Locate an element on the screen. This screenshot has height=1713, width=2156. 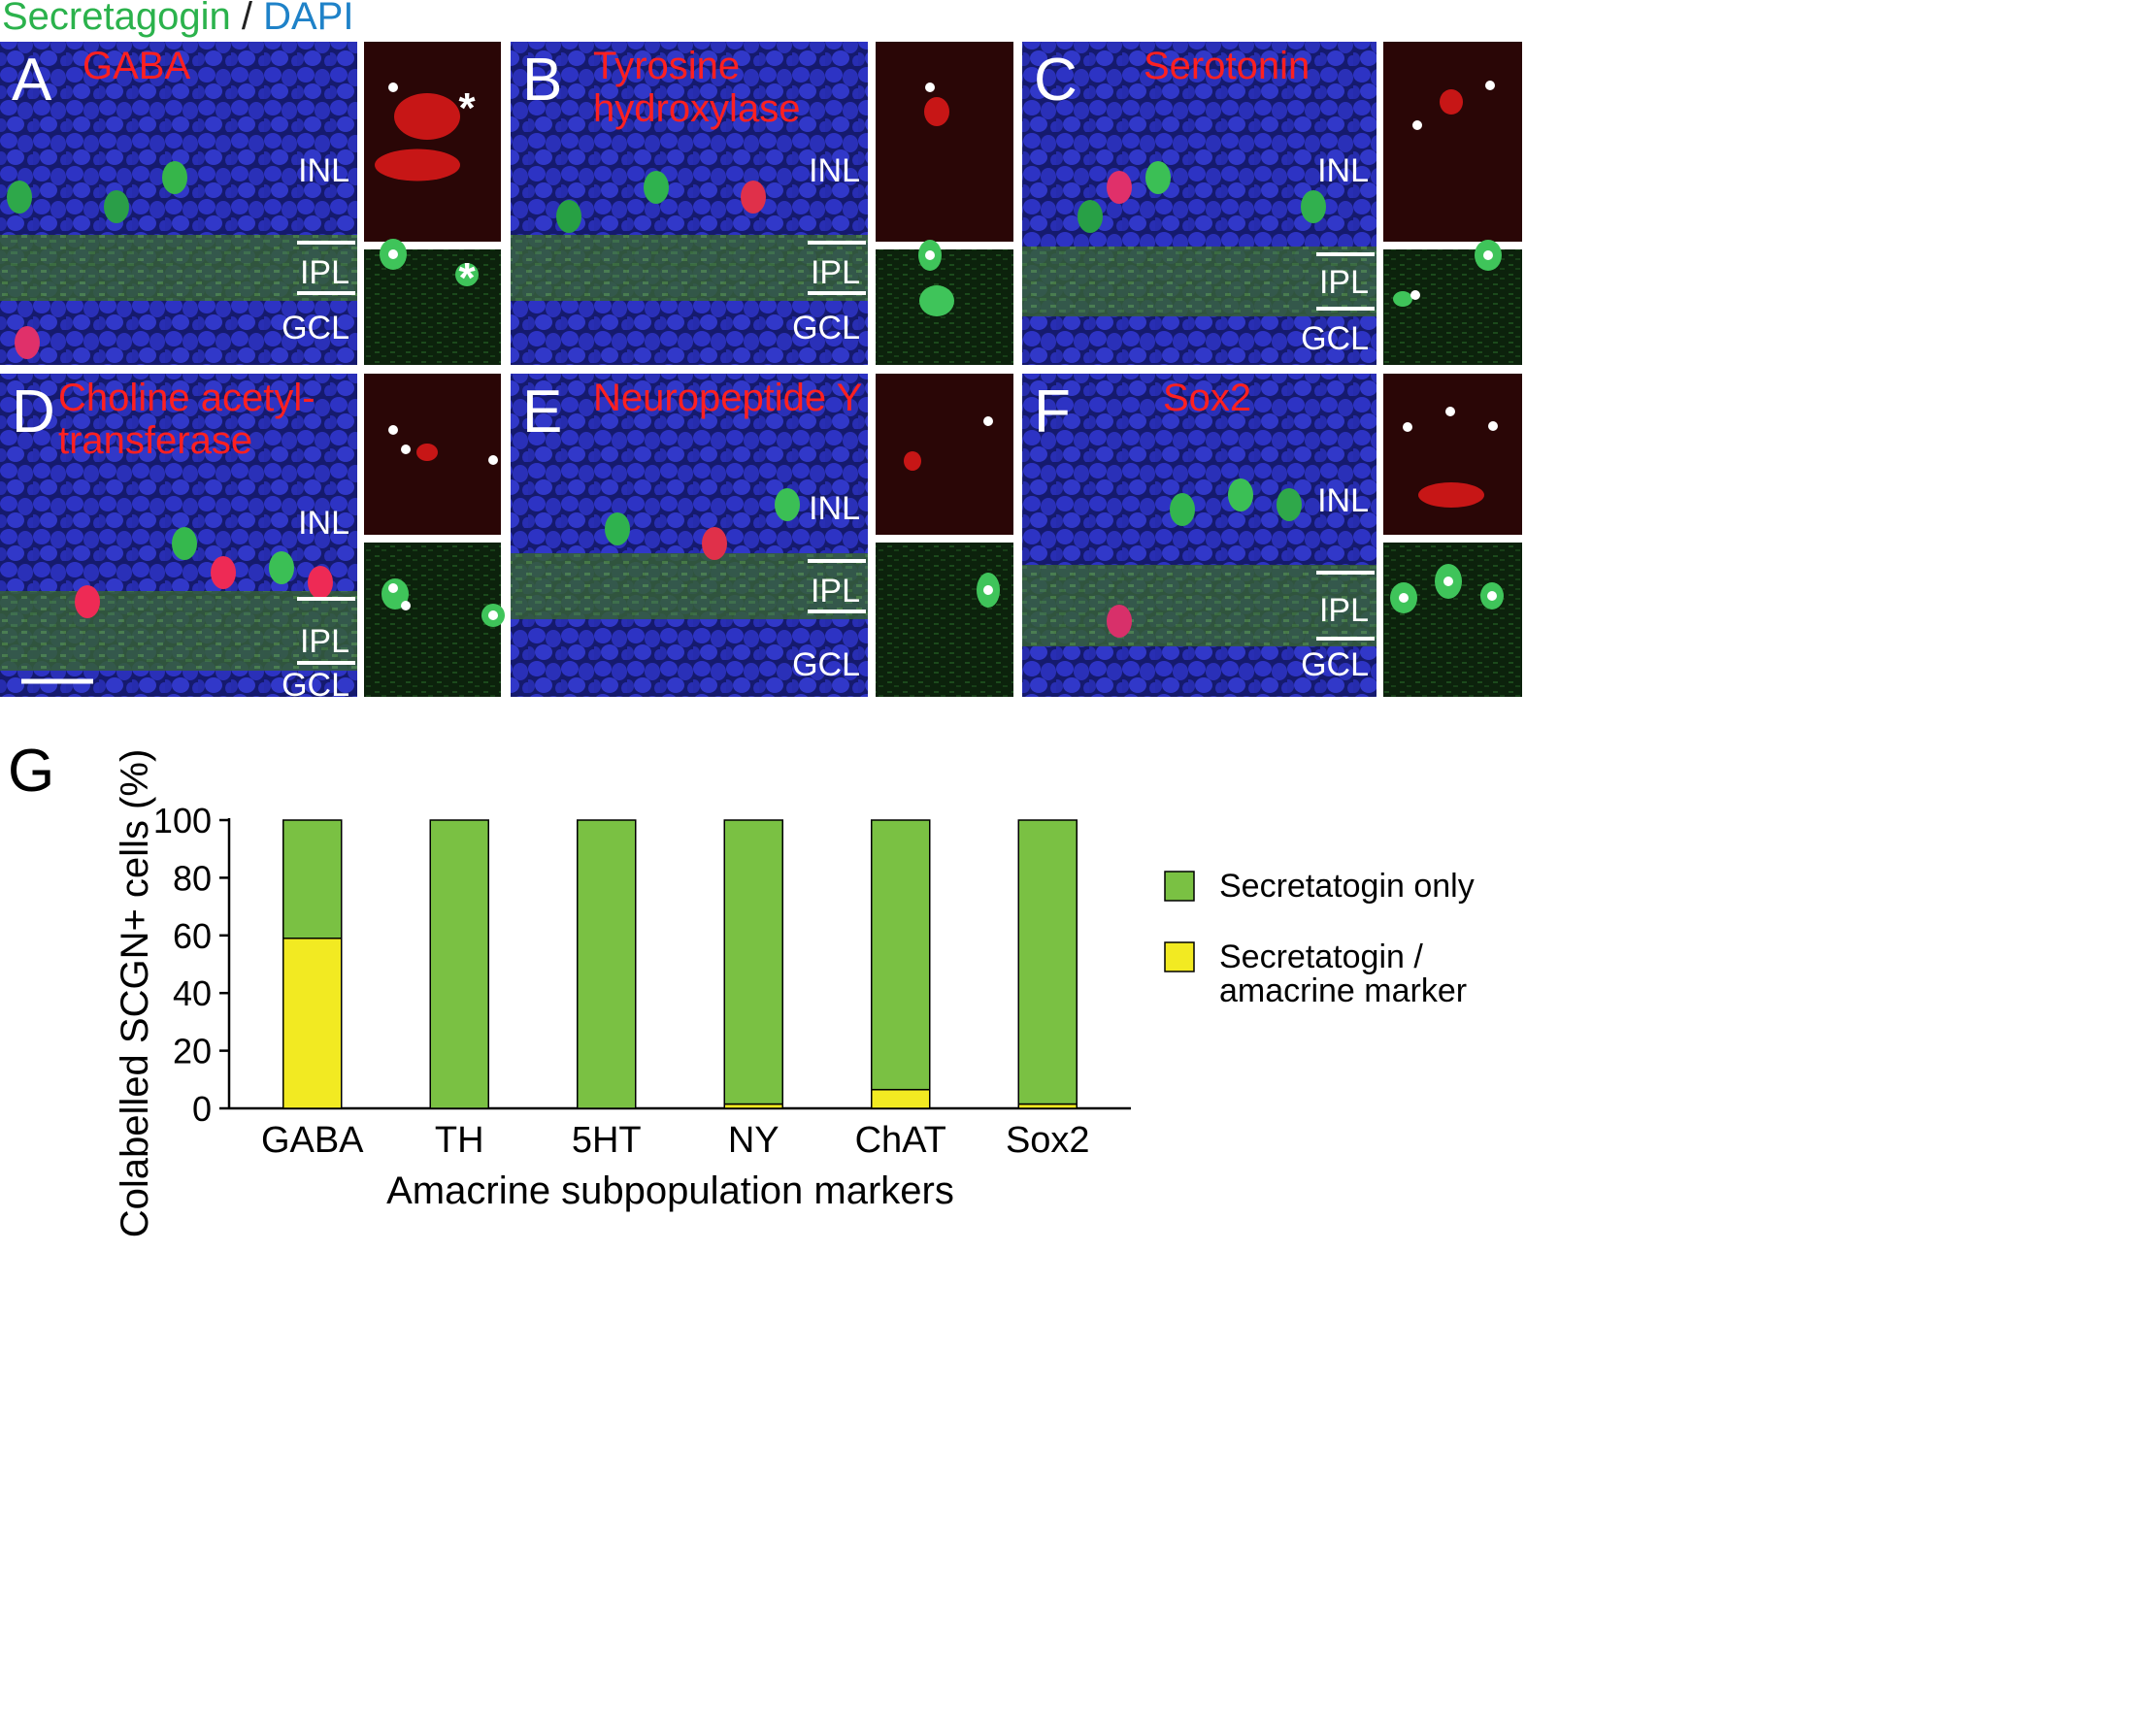
panel-letter: C is located at coordinates (1056, 81).